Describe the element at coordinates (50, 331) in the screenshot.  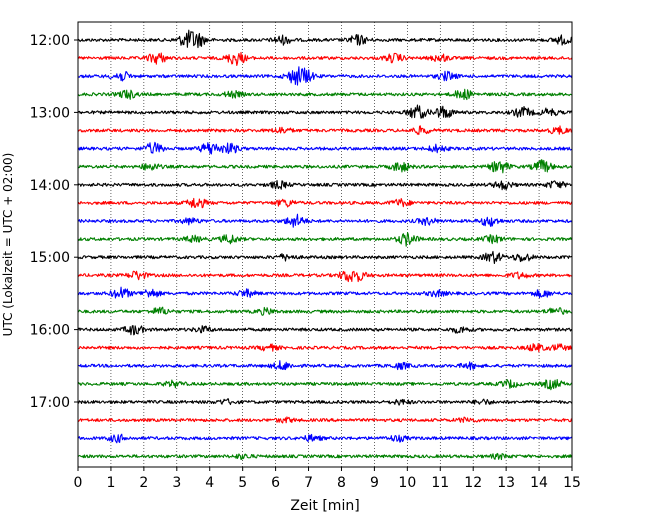
I see `y-tick-label: 16:00` at that location.